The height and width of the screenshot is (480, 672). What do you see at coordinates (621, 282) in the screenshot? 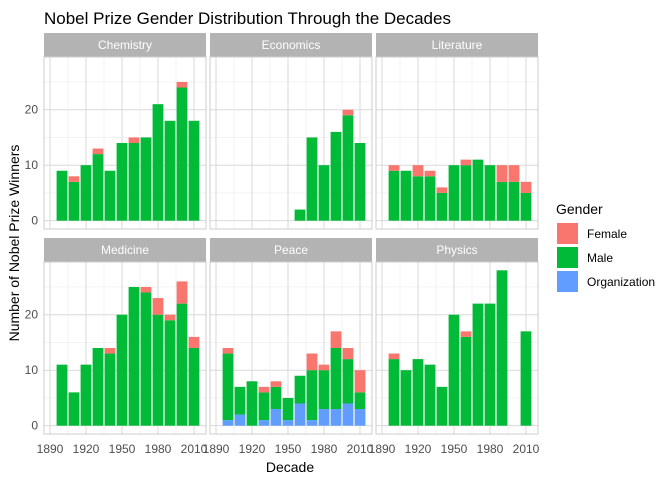
I see `legend-label: Organization` at bounding box center [621, 282].